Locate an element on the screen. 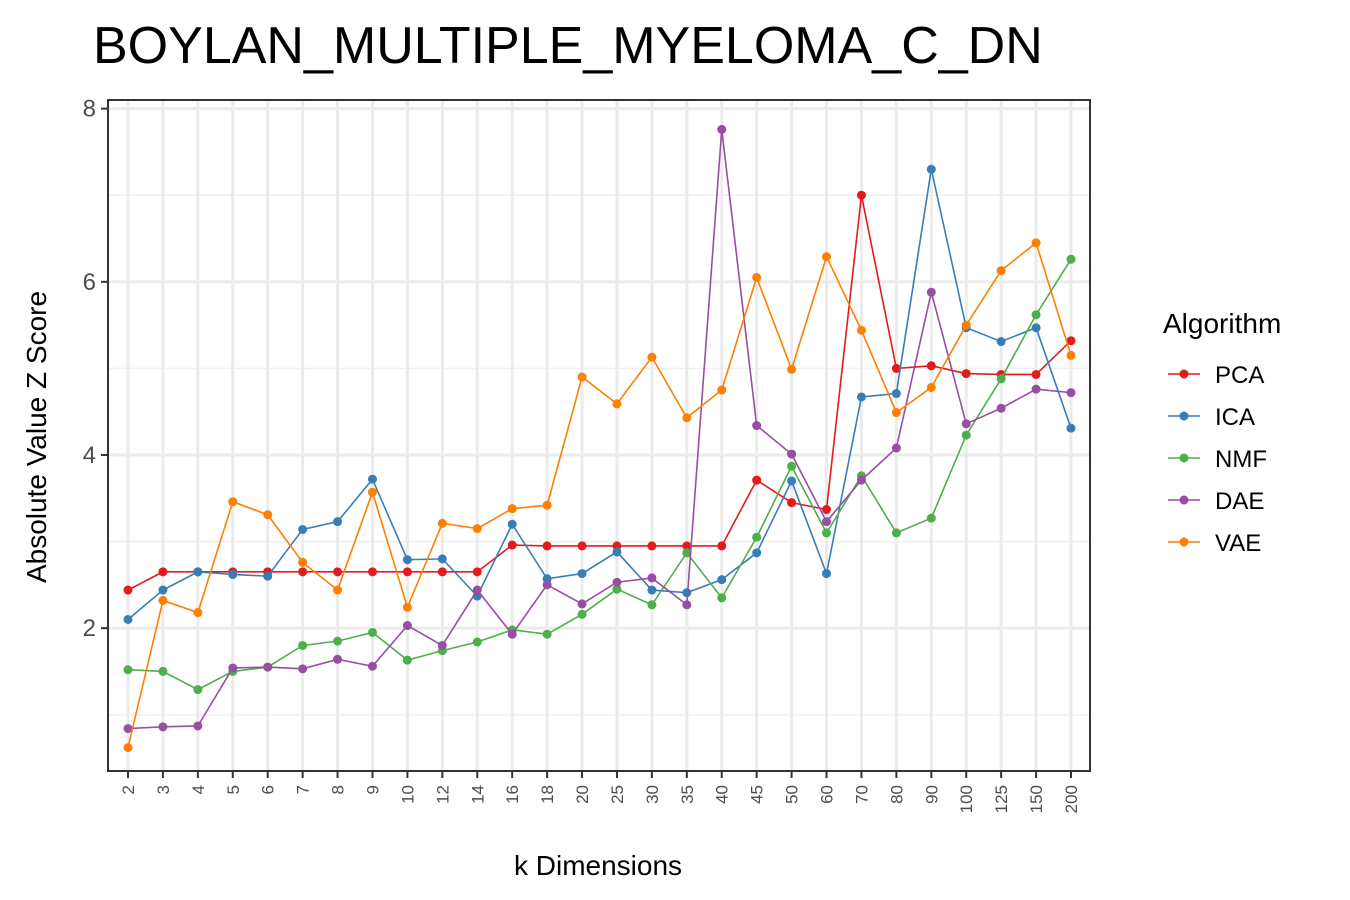  y-axis-title: Absolute Value Z Score is located at coordinates (36, 437).